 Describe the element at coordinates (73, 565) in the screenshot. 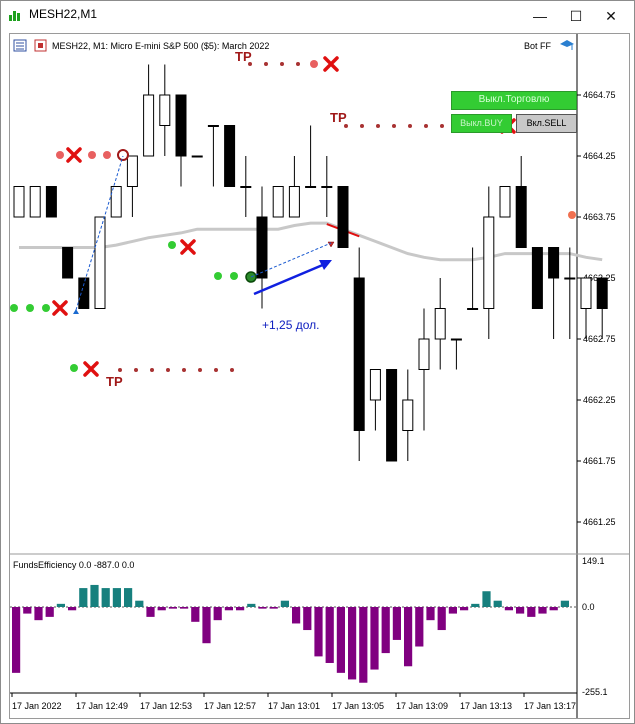

I see `indicator-label: FundsEfficiency 0.0 -887.0 0.0` at that location.